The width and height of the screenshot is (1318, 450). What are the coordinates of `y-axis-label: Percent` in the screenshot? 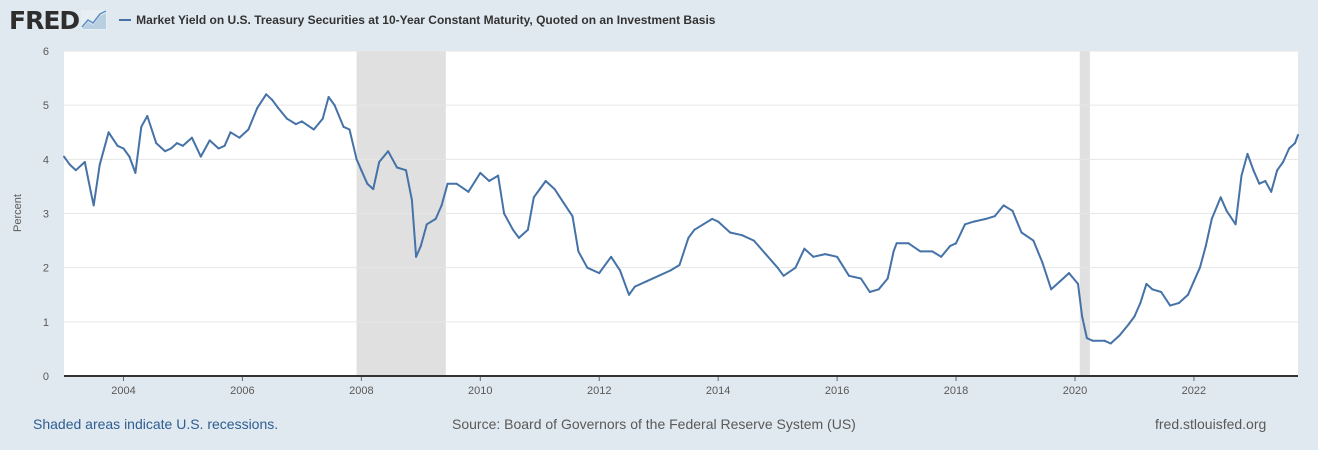 It's located at (18, 213).